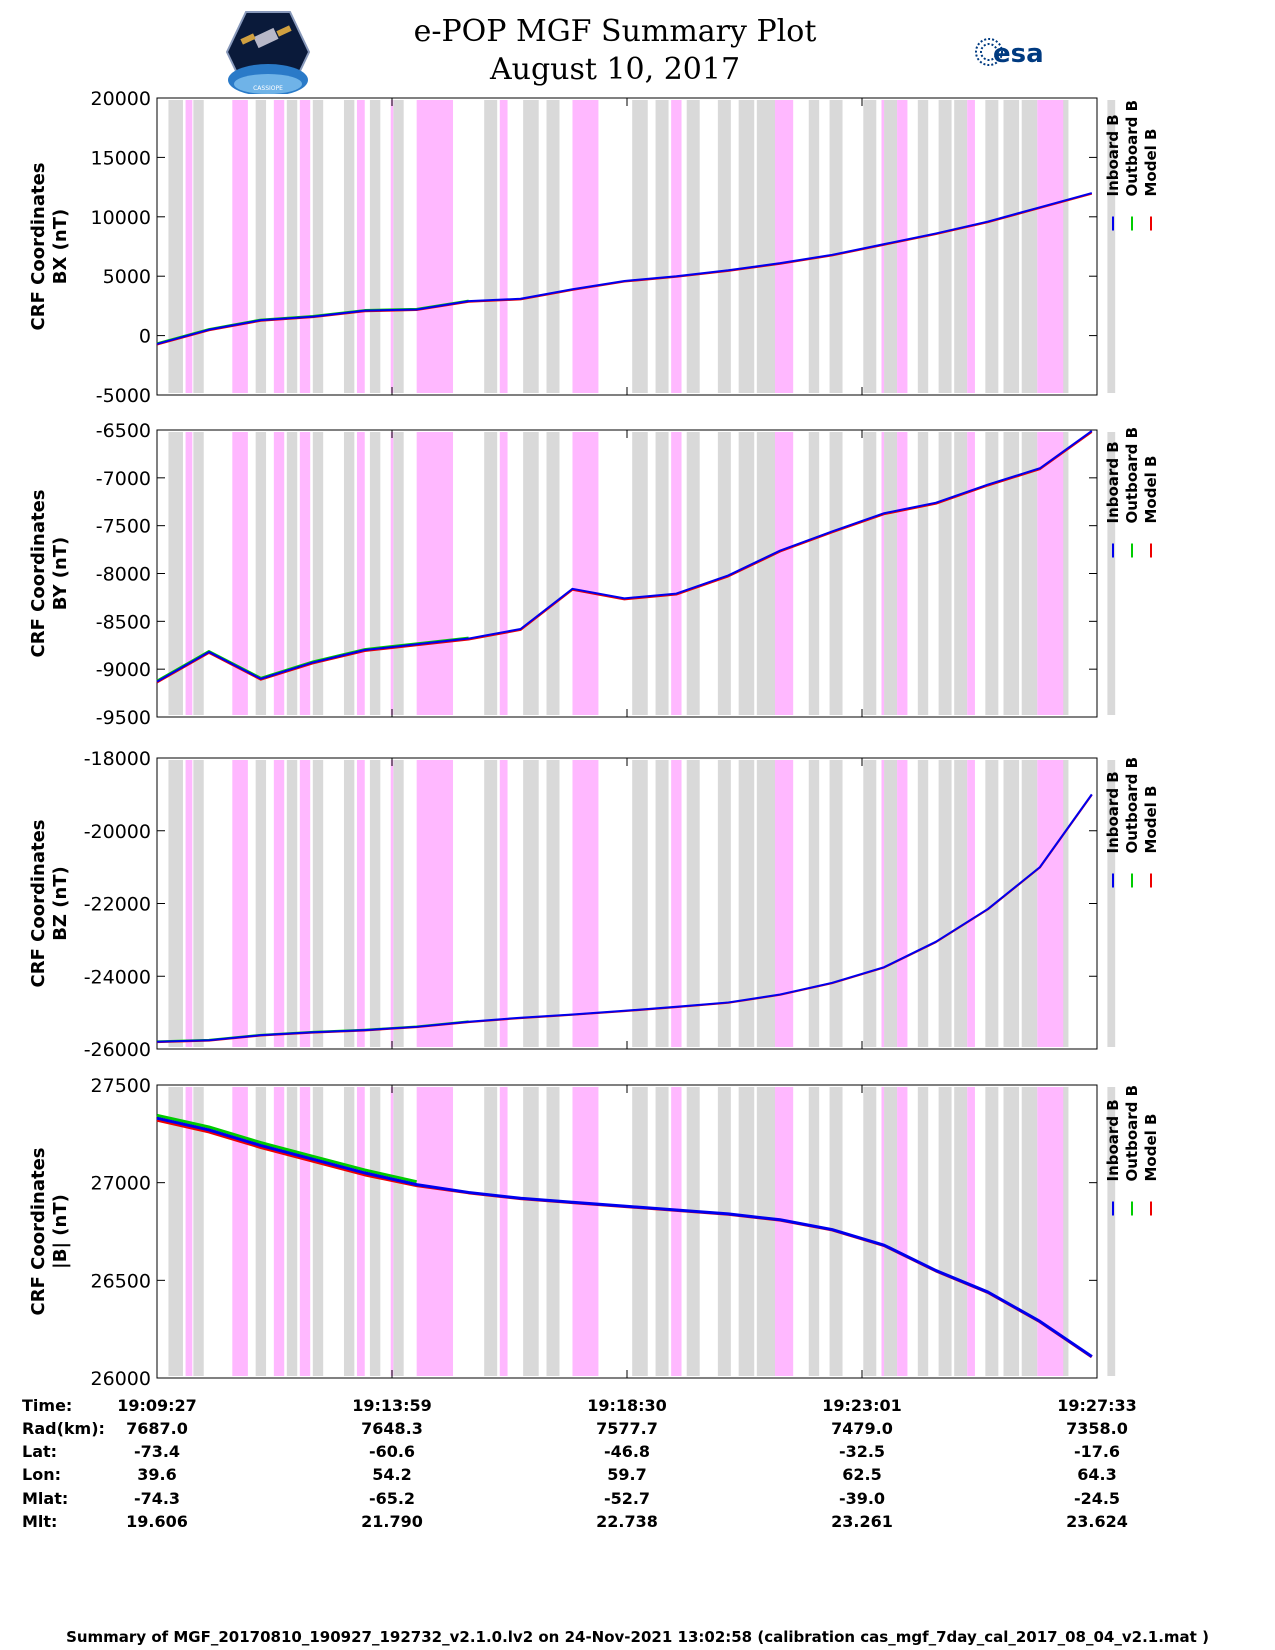  Describe the element at coordinates (157, 1474) in the screenshot. I see `info-cell: 39.6` at that location.